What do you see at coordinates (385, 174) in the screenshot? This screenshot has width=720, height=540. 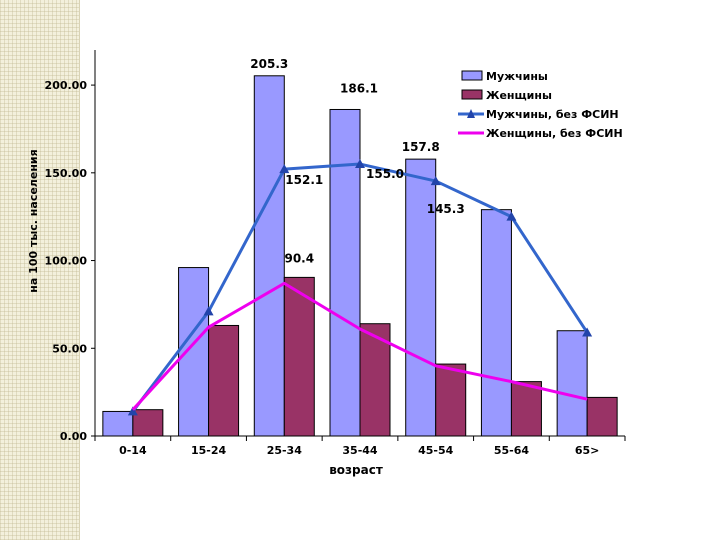 I see `data-label: 155.0` at bounding box center [385, 174].